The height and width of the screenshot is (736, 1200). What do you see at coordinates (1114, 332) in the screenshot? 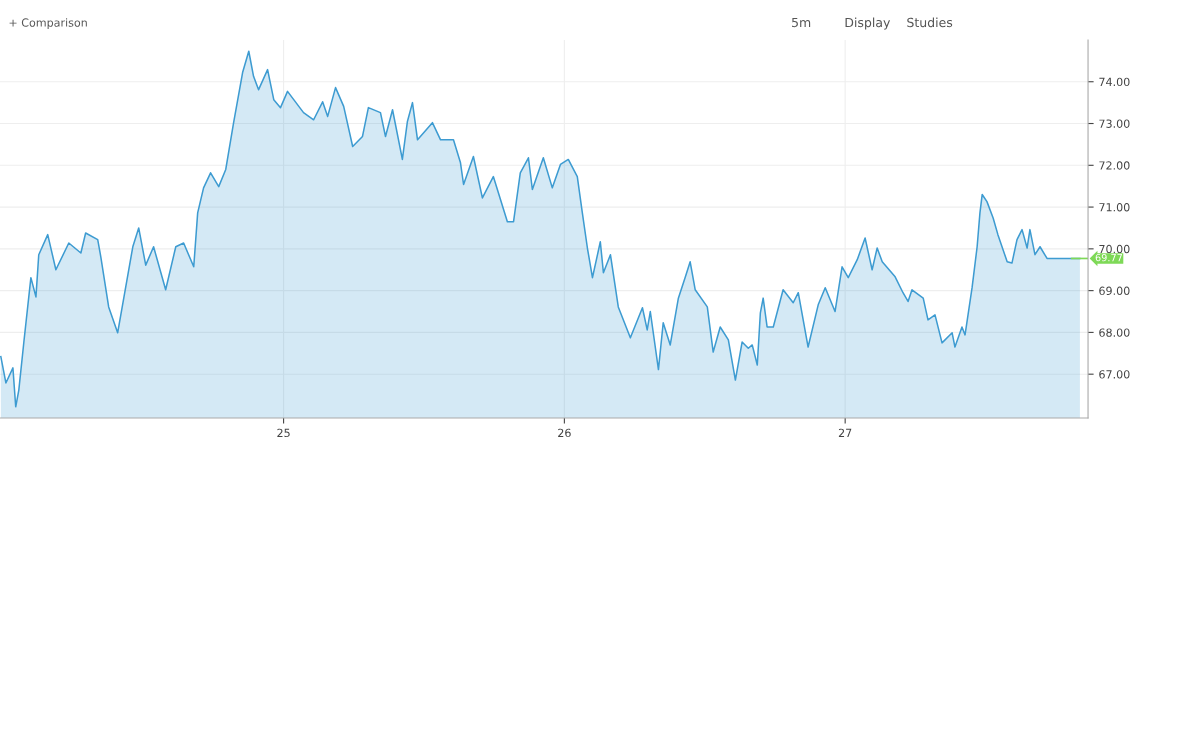
I see `y-tick-label: 68.00` at bounding box center [1114, 332].